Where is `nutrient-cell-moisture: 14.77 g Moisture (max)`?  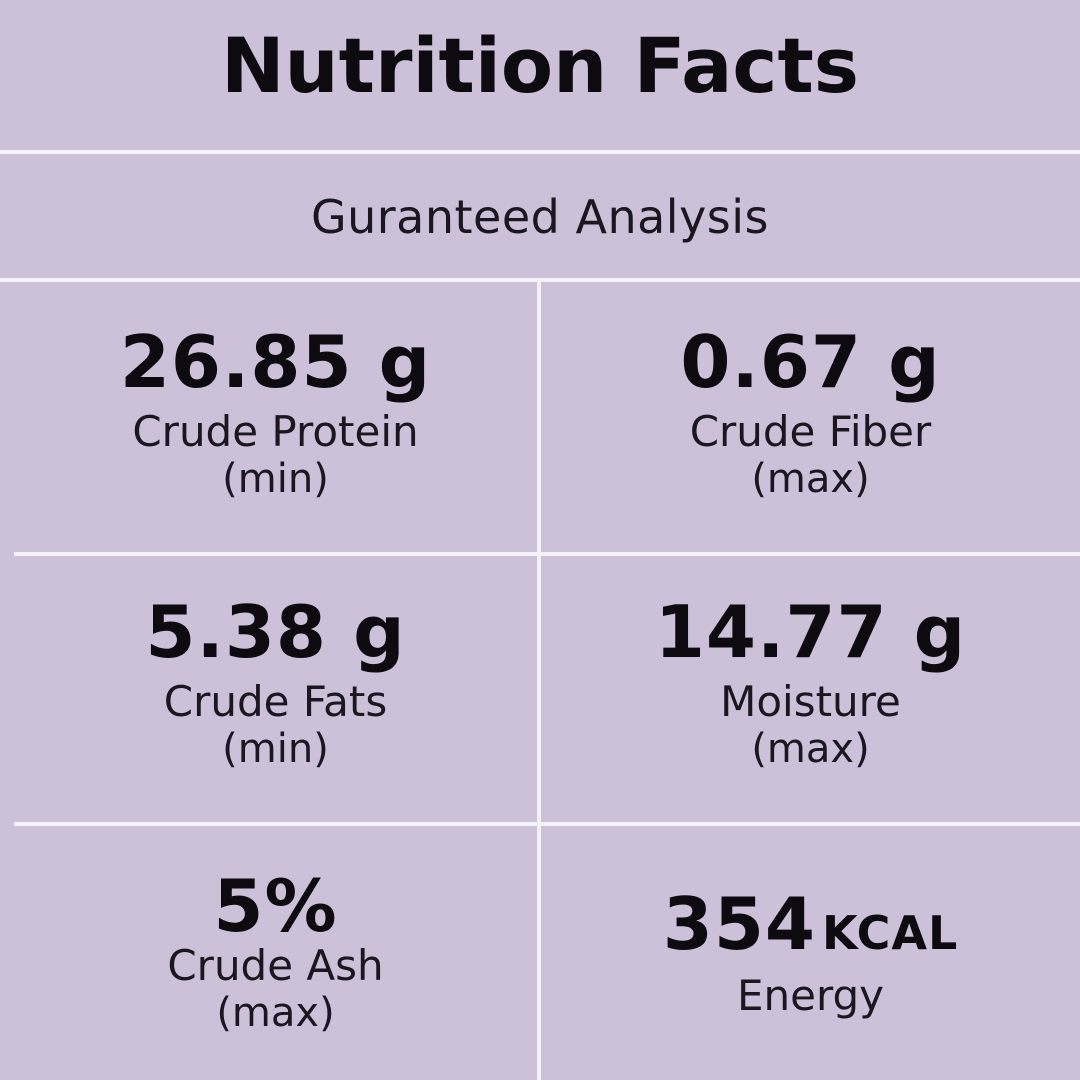
nutrient-cell-moisture: 14.77 g Moisture (max) is located at coordinates (810, 684).